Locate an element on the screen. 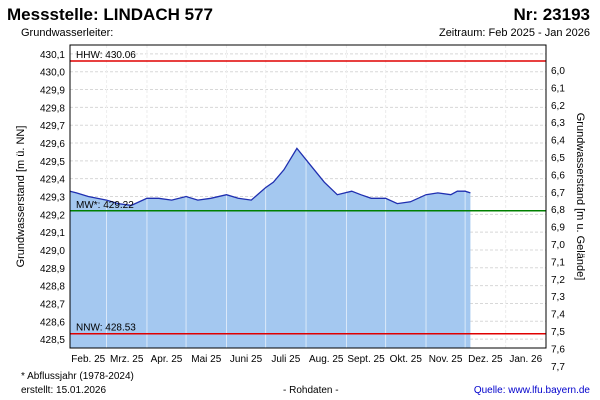  y-tick-label: 429,0 is located at coordinates (52, 251).